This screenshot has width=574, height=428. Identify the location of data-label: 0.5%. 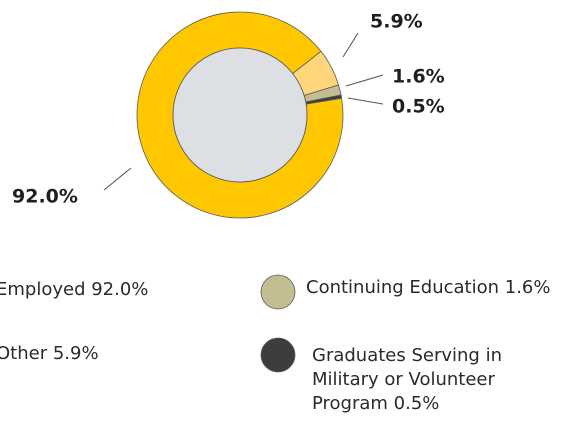
(418, 107).